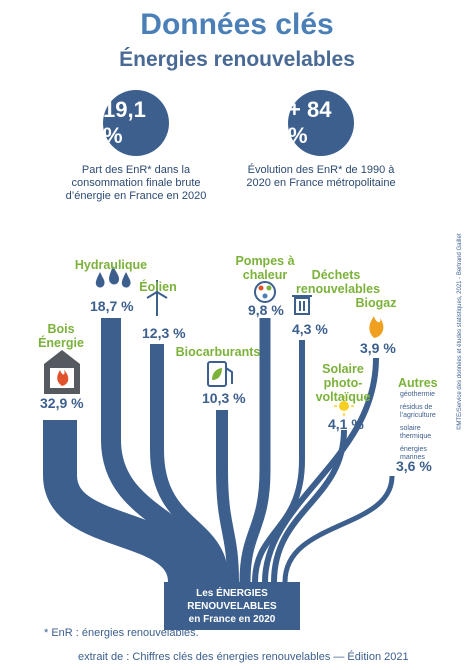 The height and width of the screenshot is (670, 474). Describe the element at coordinates (237, 24) in the screenshot. I see `page-title: Données clés` at that location.